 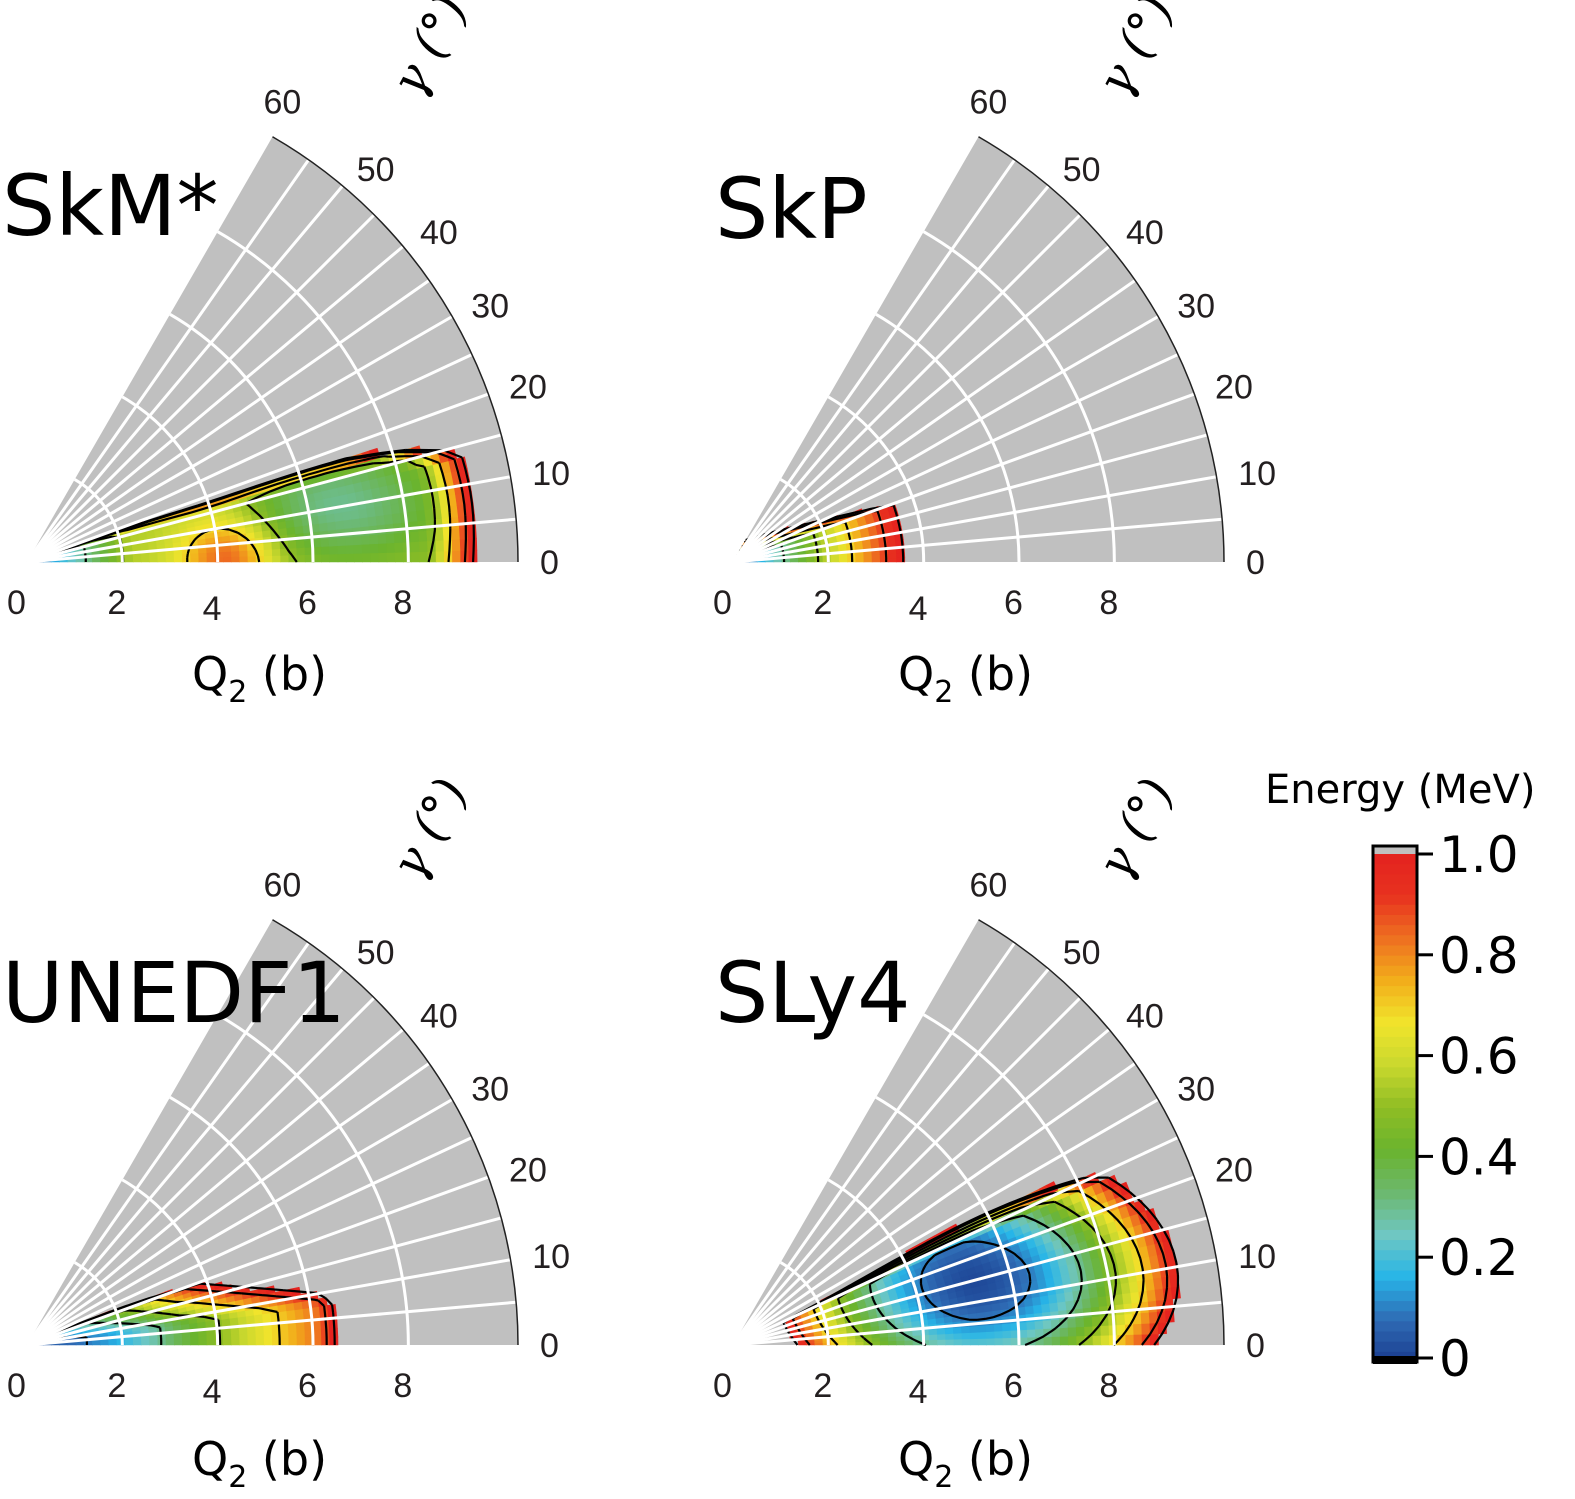 What do you see at coordinates (1479, 1157) in the screenshot?
I see `colorbar-tick-label: 0.4` at bounding box center [1479, 1157].